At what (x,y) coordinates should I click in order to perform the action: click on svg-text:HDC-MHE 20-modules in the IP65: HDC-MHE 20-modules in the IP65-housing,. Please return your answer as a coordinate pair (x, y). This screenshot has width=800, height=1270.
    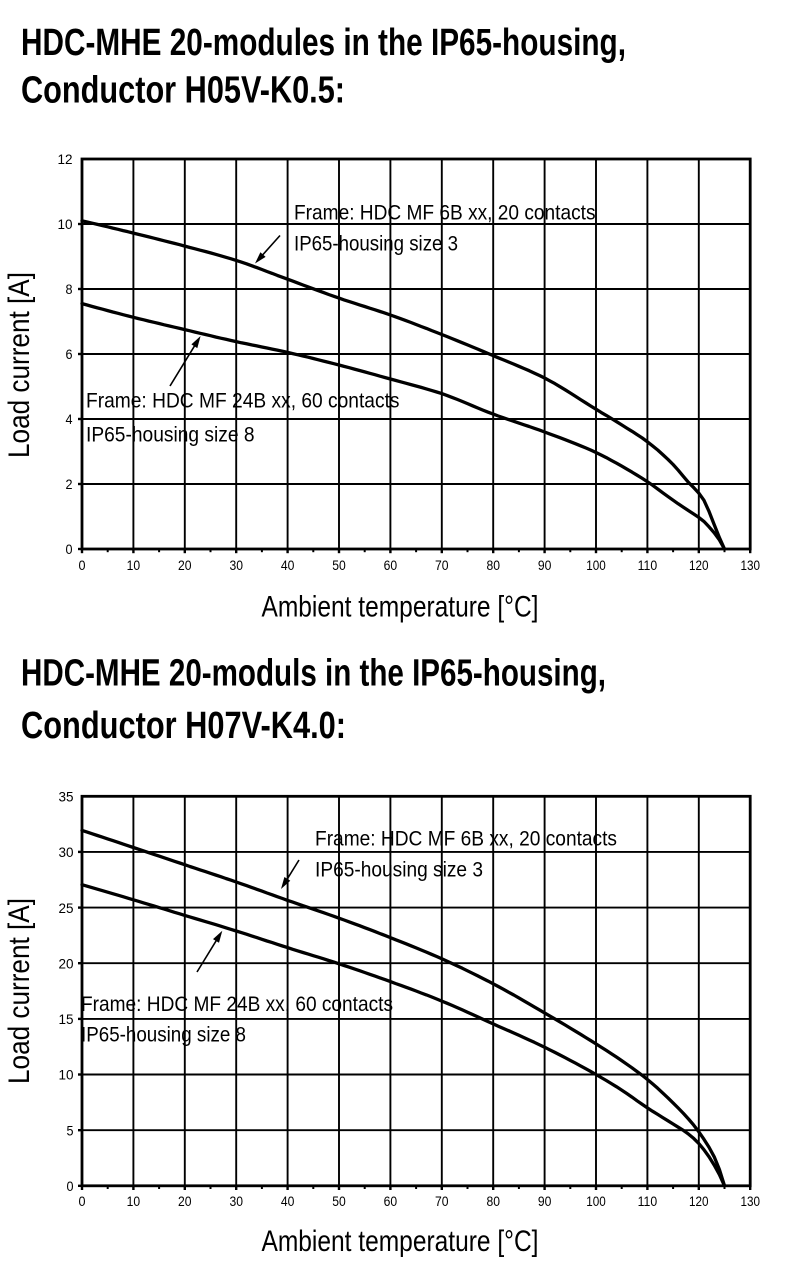
    Looking at the image, I should click on (323, 43).